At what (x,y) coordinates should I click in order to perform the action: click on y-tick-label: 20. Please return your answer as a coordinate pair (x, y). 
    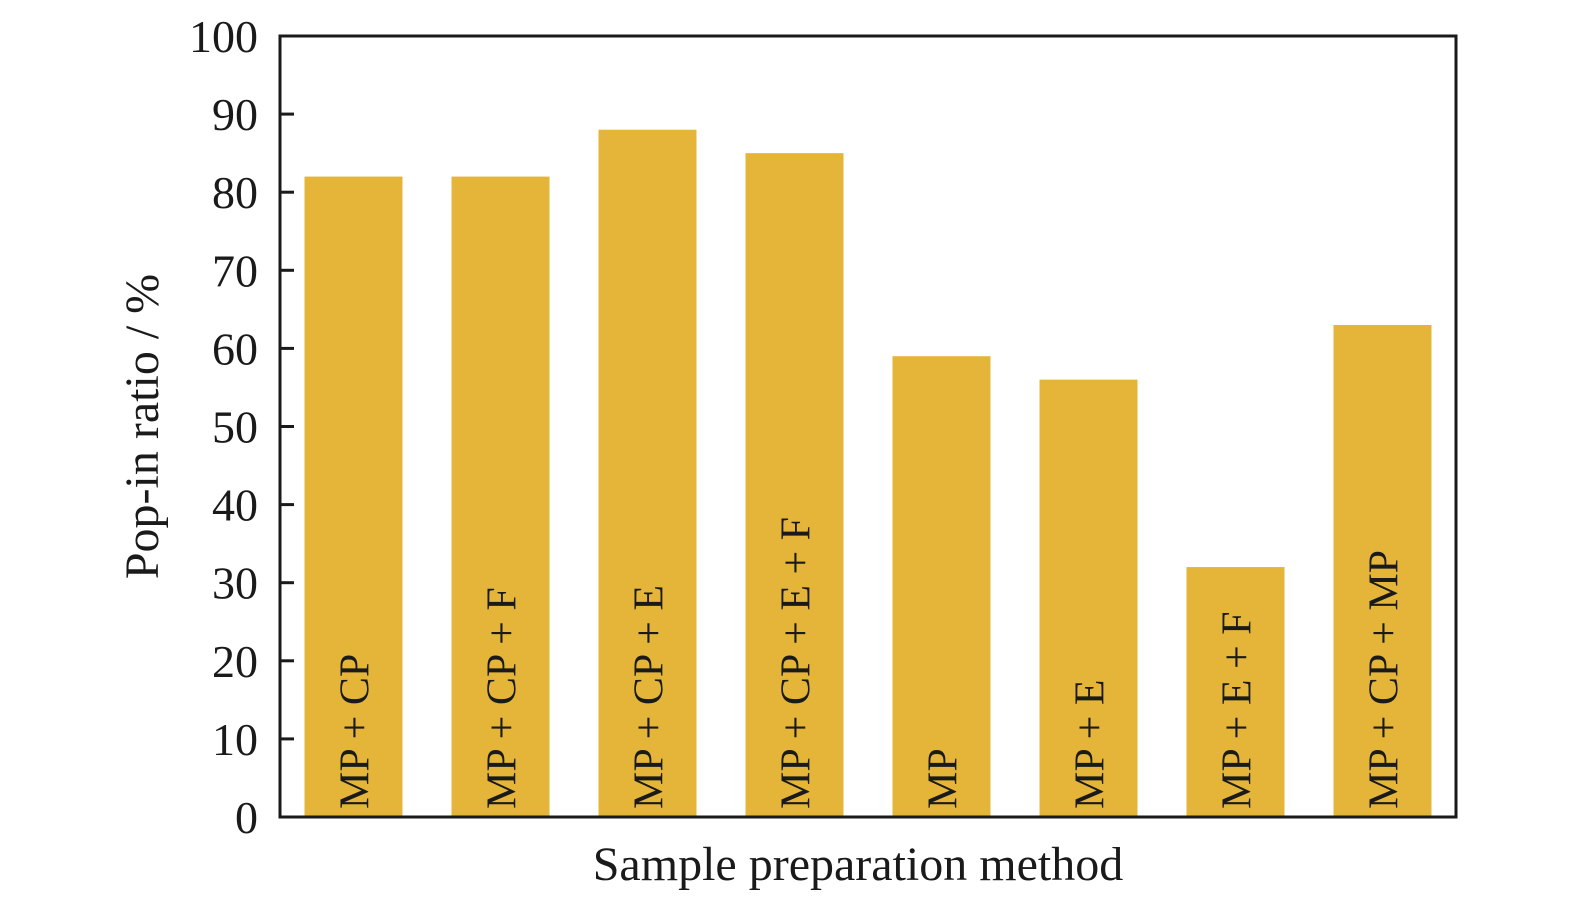
    Looking at the image, I should click on (235, 661).